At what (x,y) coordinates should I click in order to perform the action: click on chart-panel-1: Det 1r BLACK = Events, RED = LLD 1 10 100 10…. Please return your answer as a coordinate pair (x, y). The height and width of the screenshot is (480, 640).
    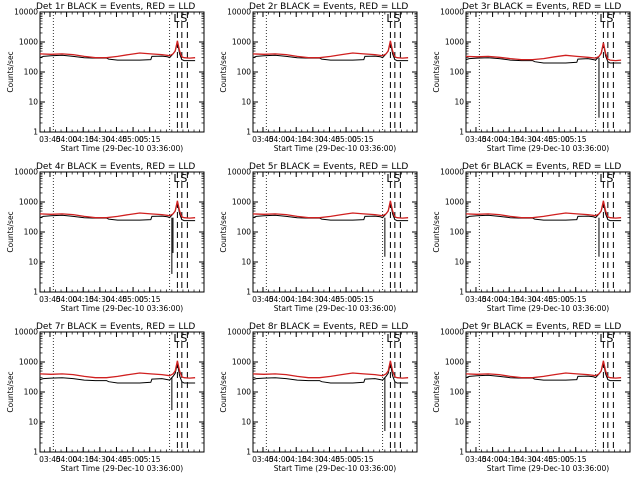
    Looking at the image, I should click on (105, 77).